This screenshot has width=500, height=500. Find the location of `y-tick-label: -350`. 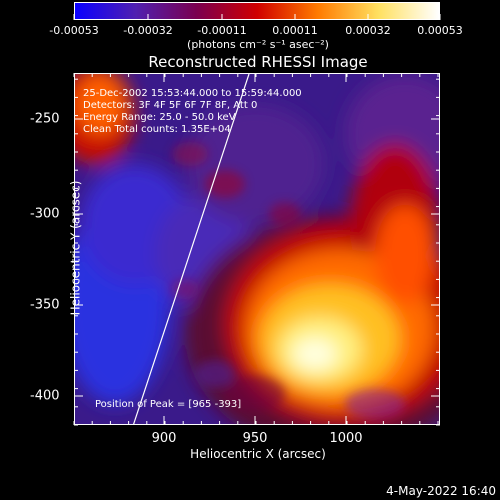

y-tick-label: -350 is located at coordinates (45, 305).